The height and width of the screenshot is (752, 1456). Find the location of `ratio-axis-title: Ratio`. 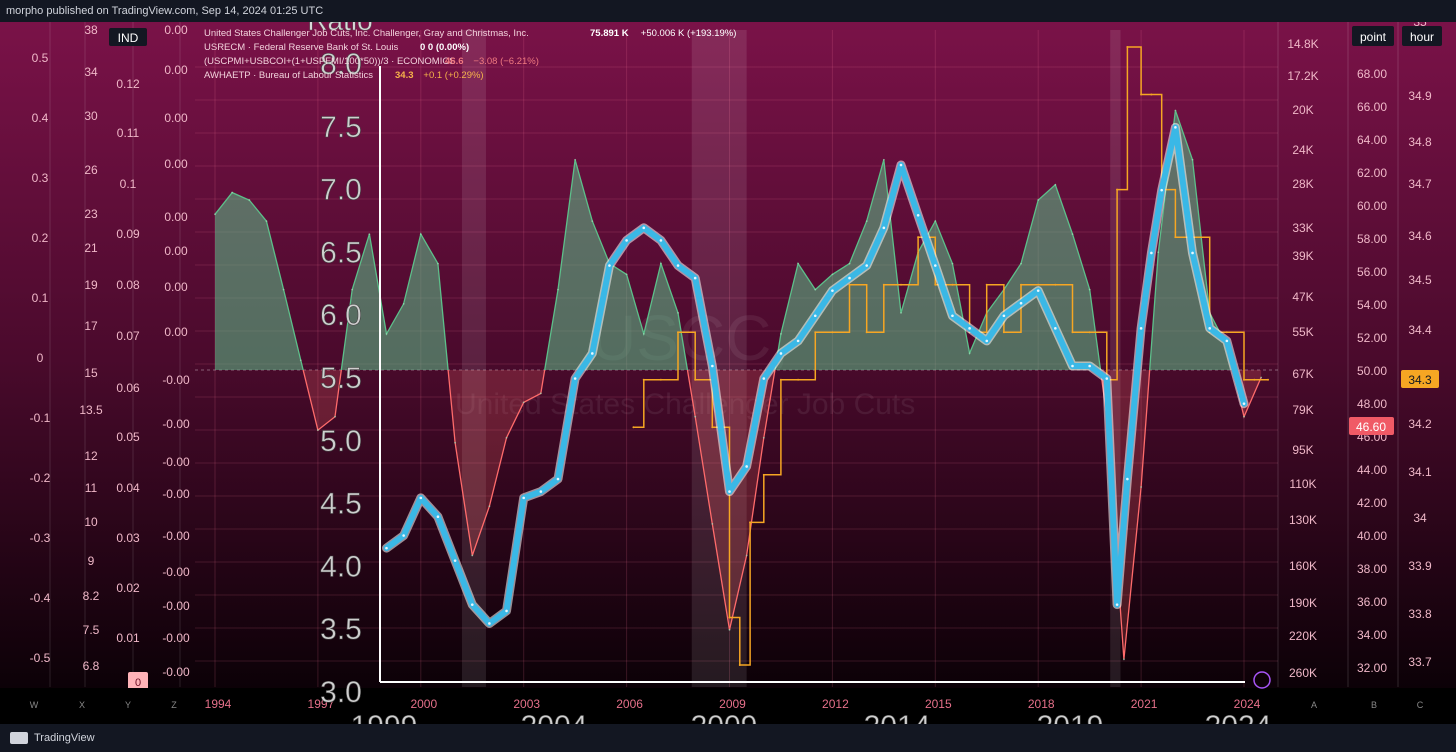

ratio-axis-title: Ratio is located at coordinates (339, 29).